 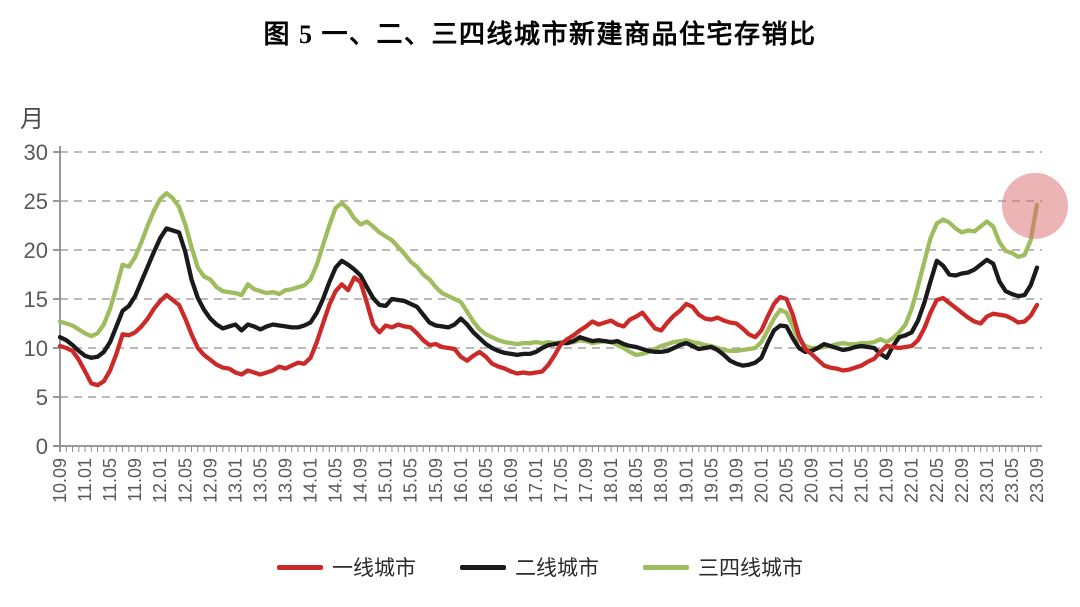 I want to click on x-tick-label: 16.09, so click(x=511, y=480).